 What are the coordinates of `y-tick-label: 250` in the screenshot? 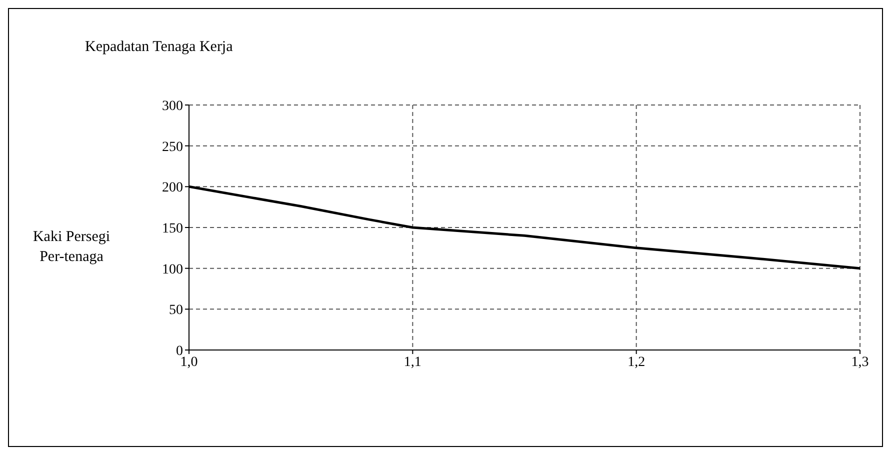 It's located at (172, 147).